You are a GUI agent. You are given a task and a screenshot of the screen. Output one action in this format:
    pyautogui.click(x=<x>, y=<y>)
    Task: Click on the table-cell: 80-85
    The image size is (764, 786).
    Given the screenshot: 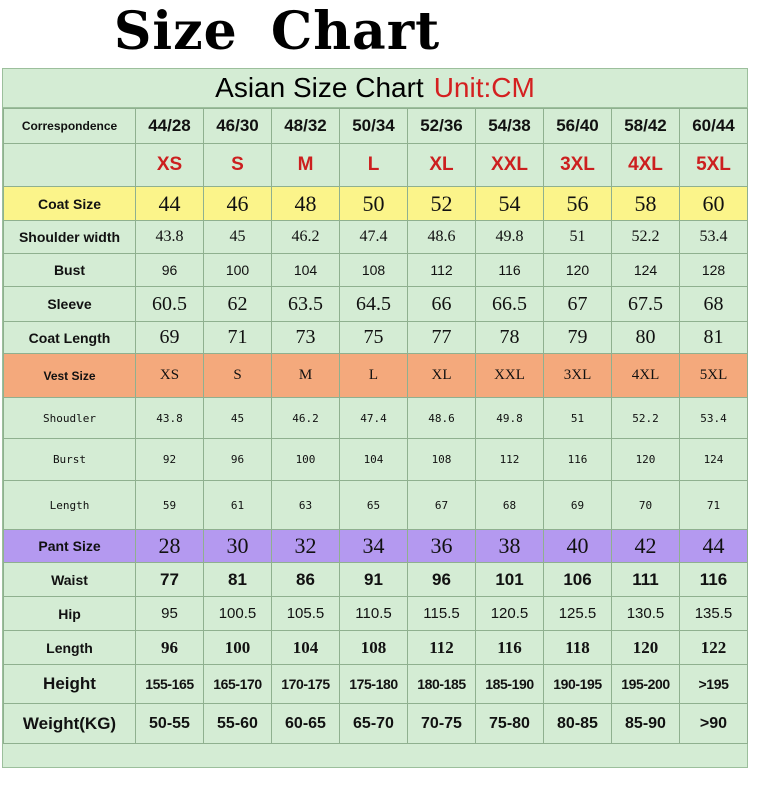 What is the action you would take?
    pyautogui.click(x=577, y=723)
    